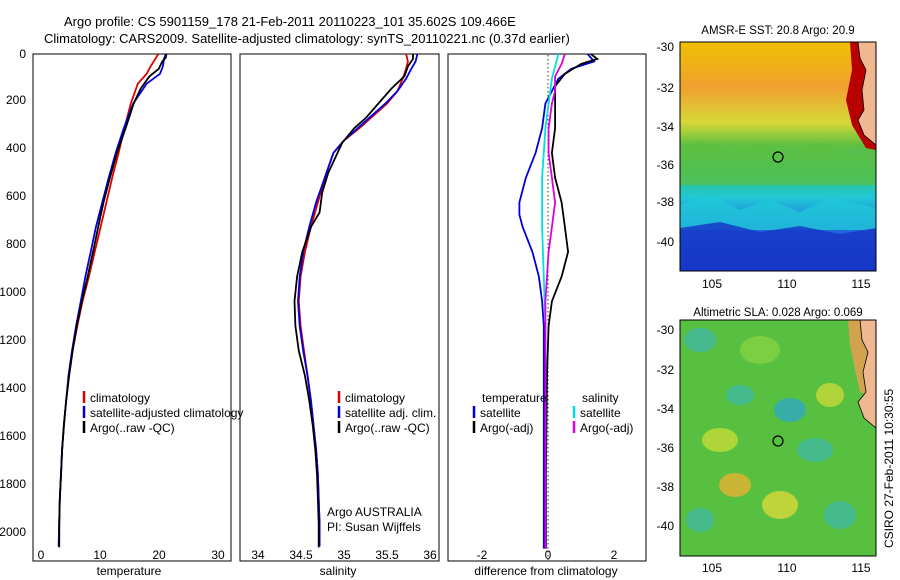 Image resolution: width=900 pixels, height=580 pixels. Describe the element at coordinates (866, 374) in the screenshot. I see `sla-coastline` at that location.